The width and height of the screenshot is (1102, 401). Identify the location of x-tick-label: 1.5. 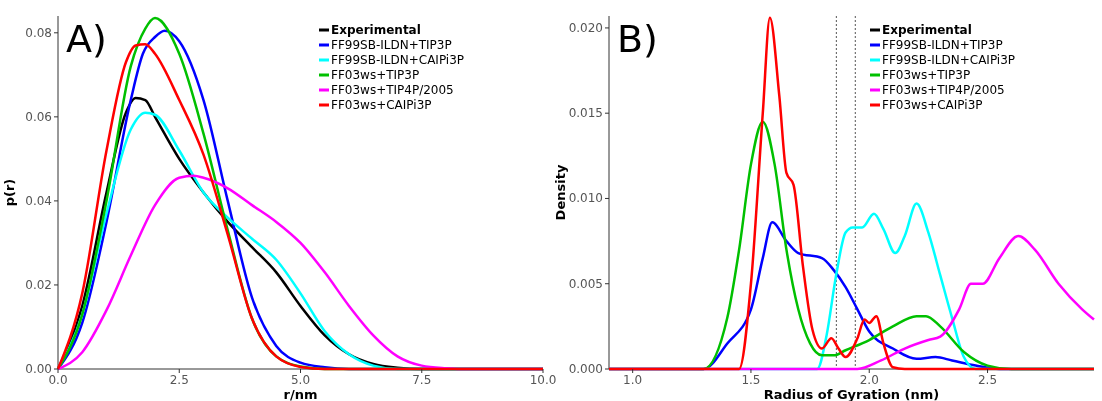
(751, 380).